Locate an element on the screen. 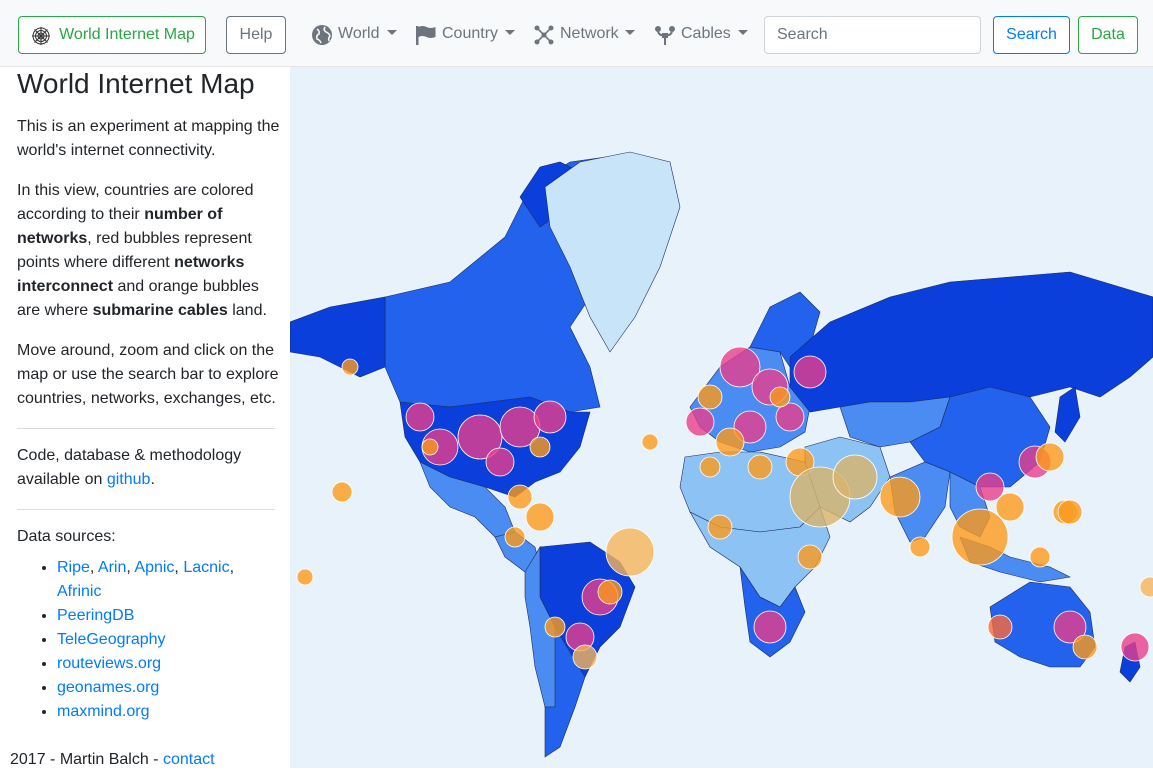  maxmind-link: maxmind.org is located at coordinates (103, 711).